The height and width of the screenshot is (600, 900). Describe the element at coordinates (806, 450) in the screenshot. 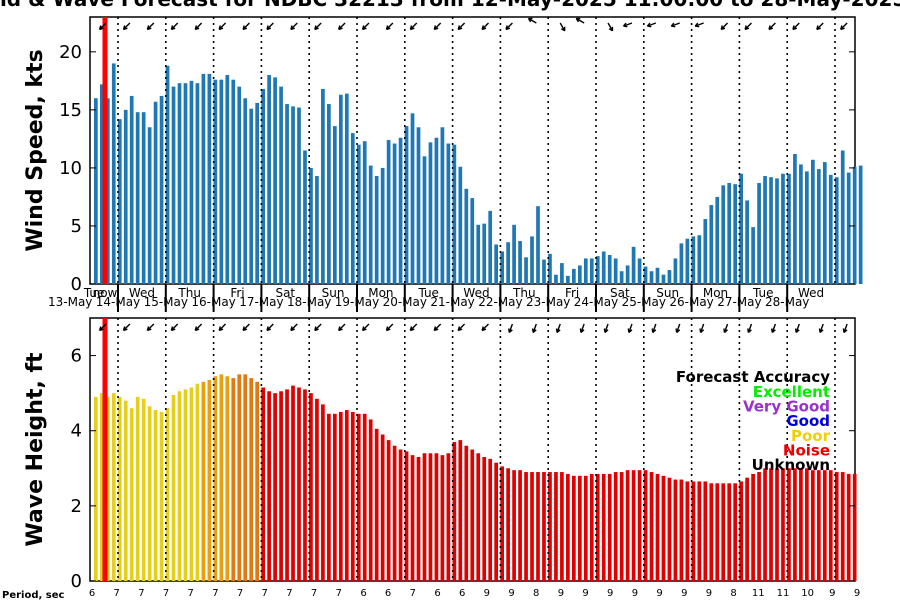

I see `legend-item: Noise` at that location.